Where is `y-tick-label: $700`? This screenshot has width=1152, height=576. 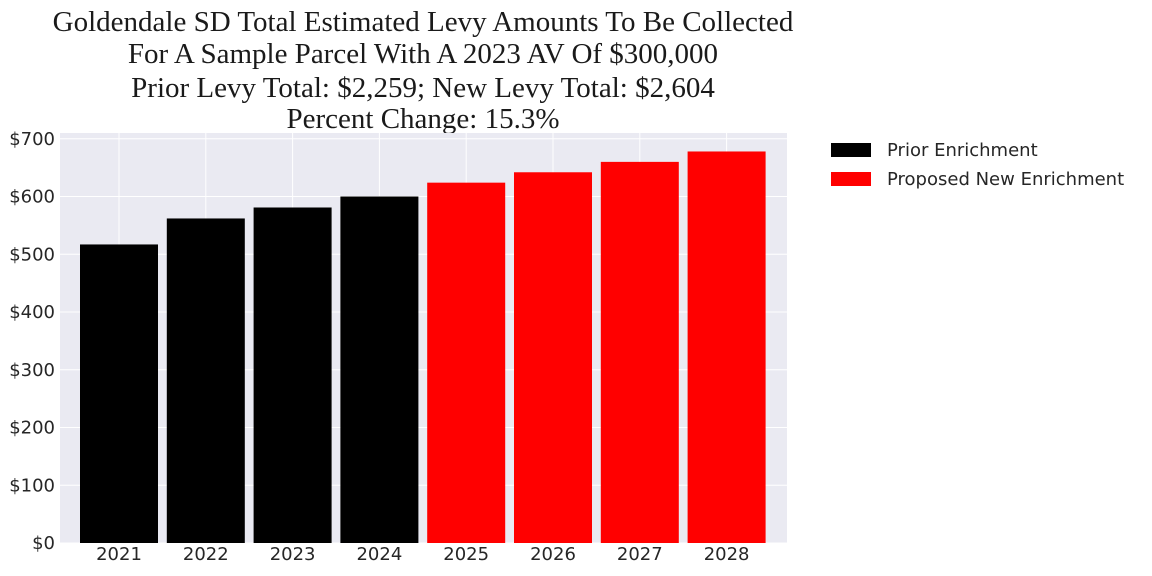 y-tick-label: $700 is located at coordinates (32, 139).